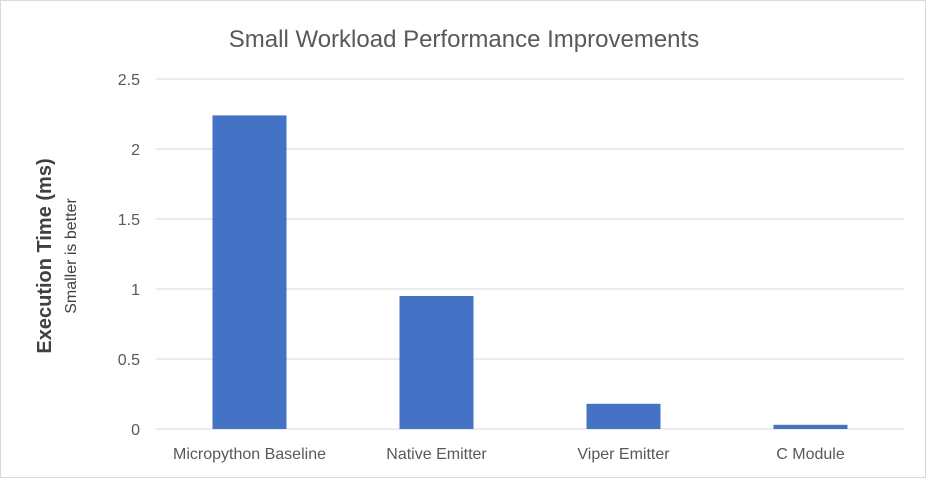 The width and height of the screenshot is (926, 478). What do you see at coordinates (623, 454) in the screenshot?
I see `x-tick-label: Viper Emitter` at bounding box center [623, 454].